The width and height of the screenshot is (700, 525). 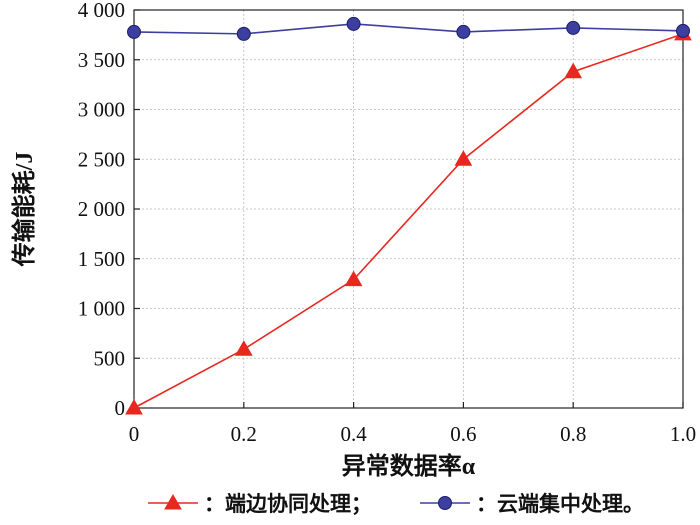 I want to click on legend-item-2: ：云端集中处理。, so click(x=532, y=504).